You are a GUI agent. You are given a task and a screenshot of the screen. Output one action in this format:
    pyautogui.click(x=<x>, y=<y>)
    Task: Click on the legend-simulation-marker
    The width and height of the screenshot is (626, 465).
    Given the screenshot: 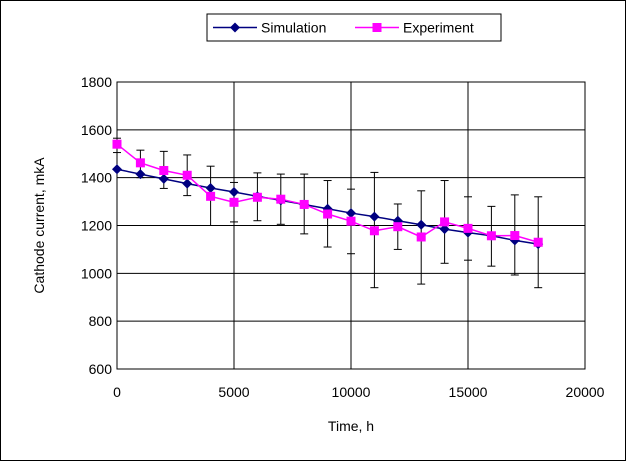 What is the action you would take?
    pyautogui.click(x=235, y=27)
    